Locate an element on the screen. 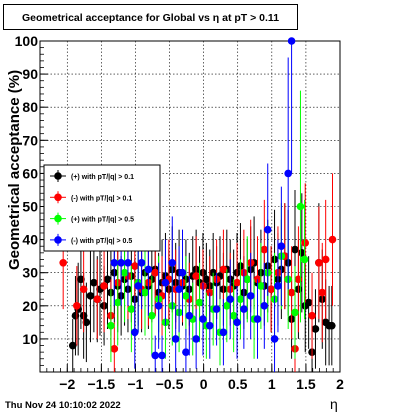  y-tick-label: 60 is located at coordinates (30, 173).